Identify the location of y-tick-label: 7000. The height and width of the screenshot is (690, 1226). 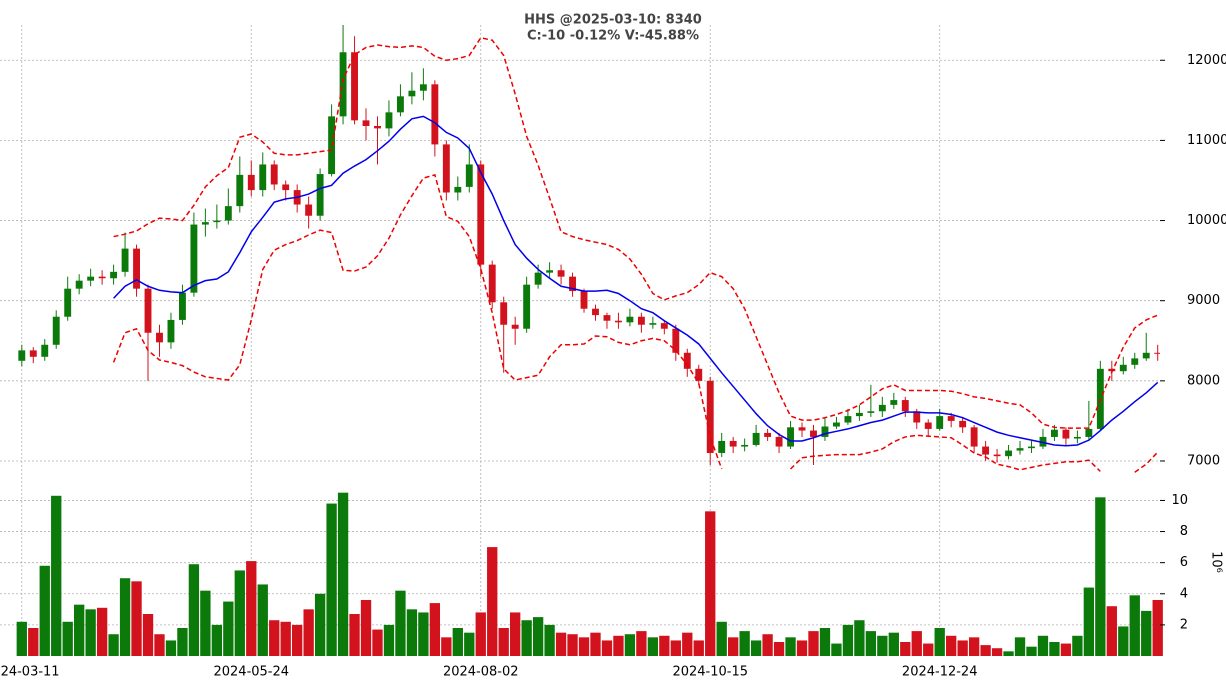
(1203, 460).